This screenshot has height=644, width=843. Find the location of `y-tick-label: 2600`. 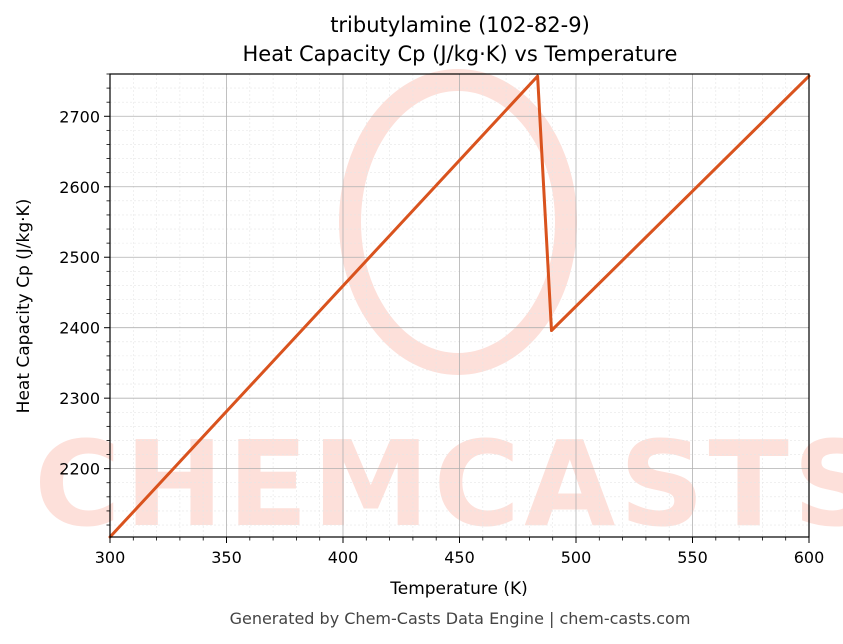

y-tick-label: 2600 is located at coordinates (79, 187).